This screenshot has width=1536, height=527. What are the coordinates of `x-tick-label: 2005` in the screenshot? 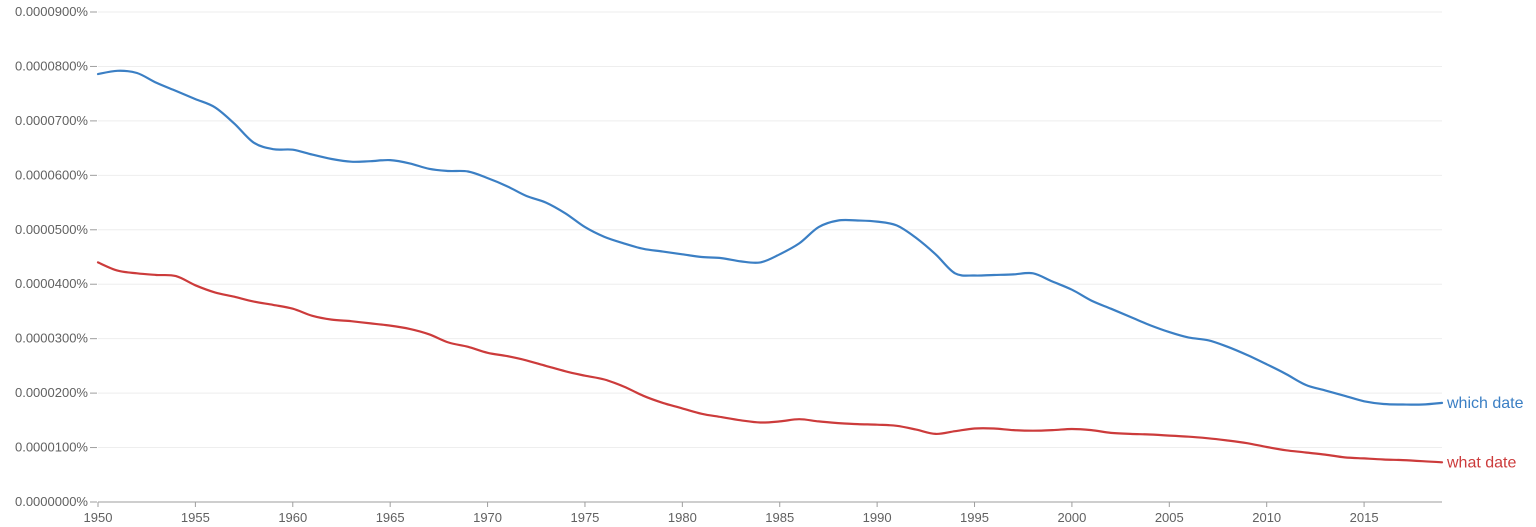 It's located at (1169, 517).